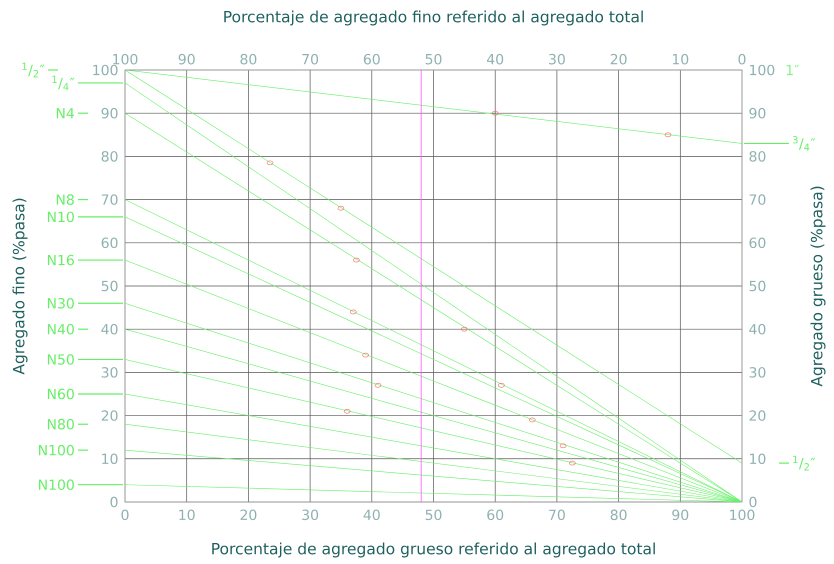 This screenshot has width=834, height=564. What do you see at coordinates (61, 359) in the screenshot?
I see `legend-label: N50` at bounding box center [61, 359].